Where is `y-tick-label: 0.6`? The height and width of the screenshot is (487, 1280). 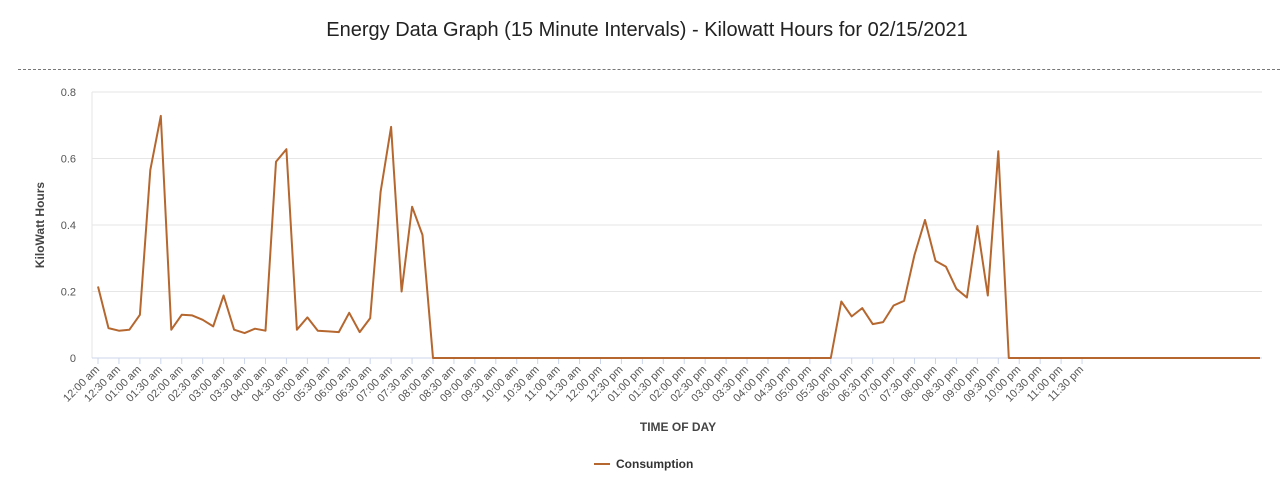
y-tick-label: 0.6 is located at coordinates (68, 160).